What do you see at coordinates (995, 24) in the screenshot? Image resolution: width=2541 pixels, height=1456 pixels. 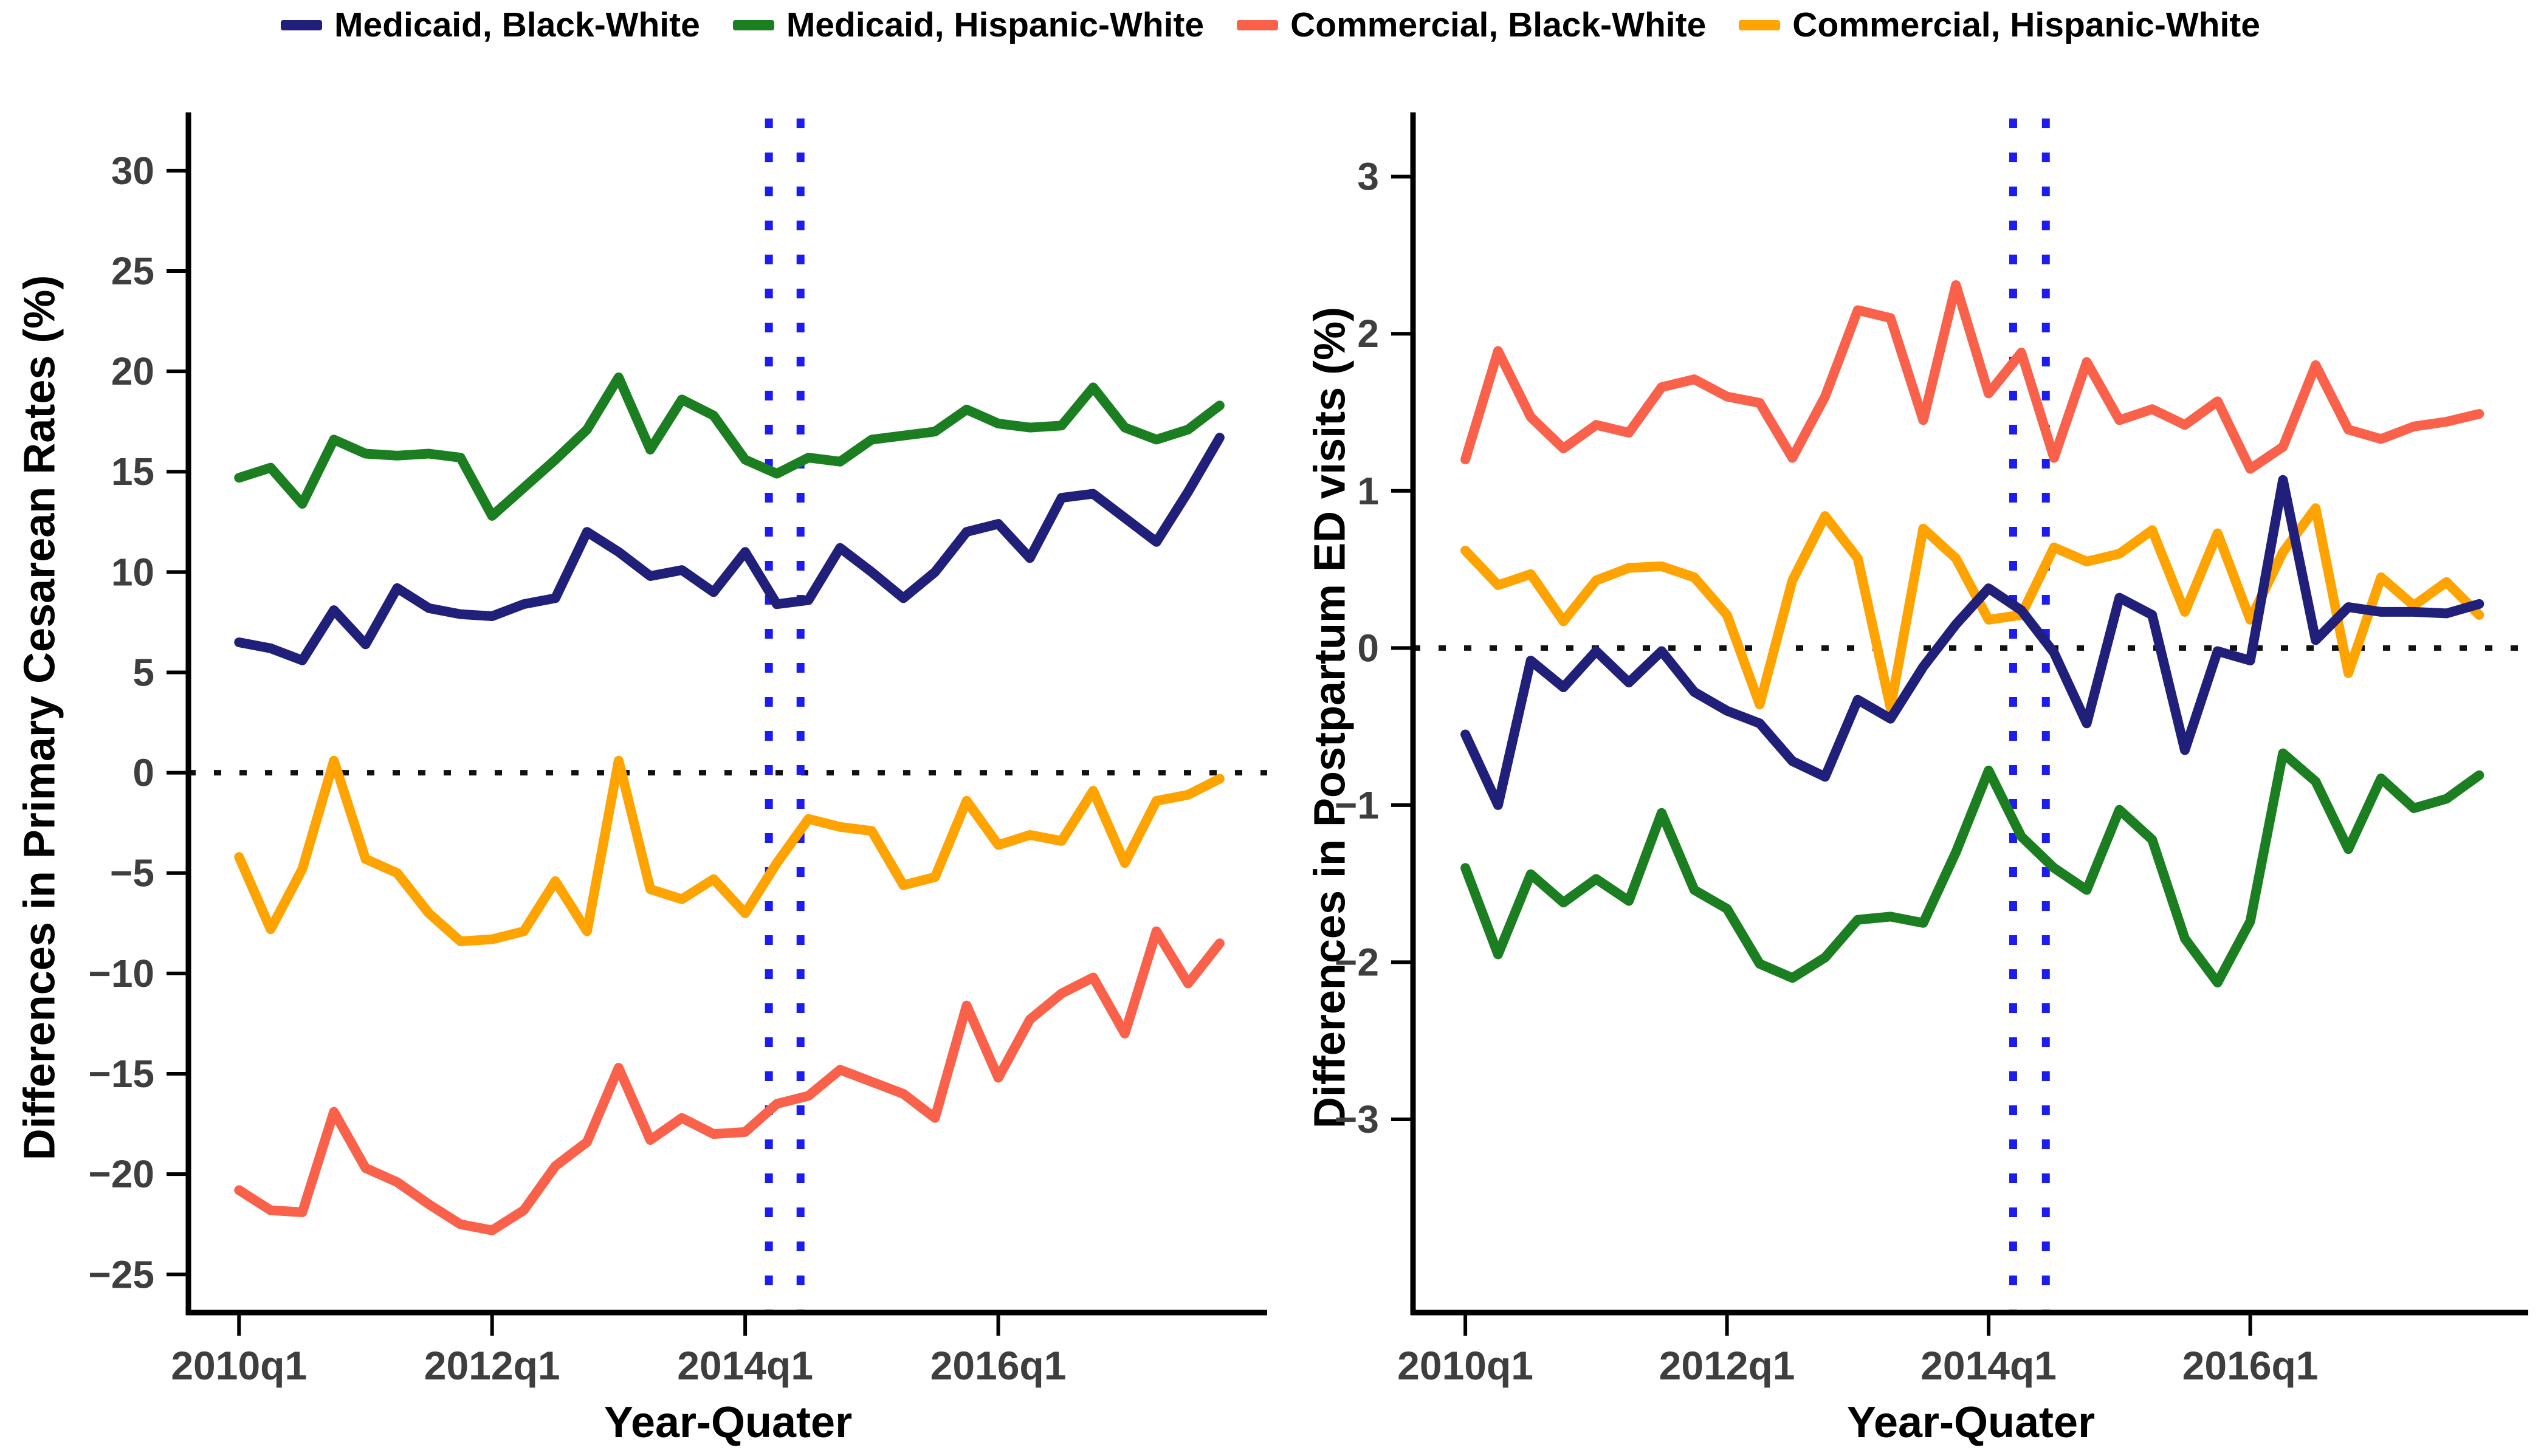 I see `legend-label: Medicaid, Hispanic-White` at bounding box center [995, 24].